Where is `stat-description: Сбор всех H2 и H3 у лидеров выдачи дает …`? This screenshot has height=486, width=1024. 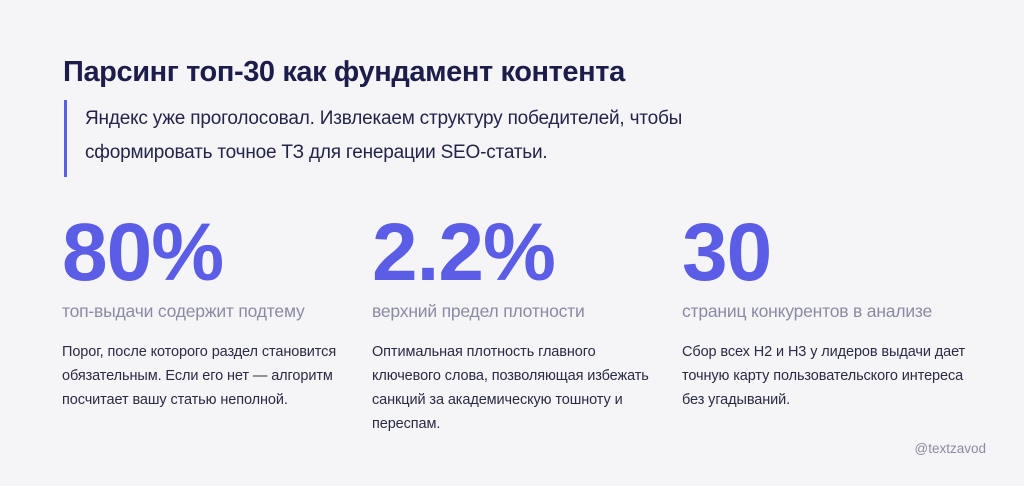 stat-description: Сбор всех H2 и H3 у лидеров выдачи дает … is located at coordinates (824, 376).